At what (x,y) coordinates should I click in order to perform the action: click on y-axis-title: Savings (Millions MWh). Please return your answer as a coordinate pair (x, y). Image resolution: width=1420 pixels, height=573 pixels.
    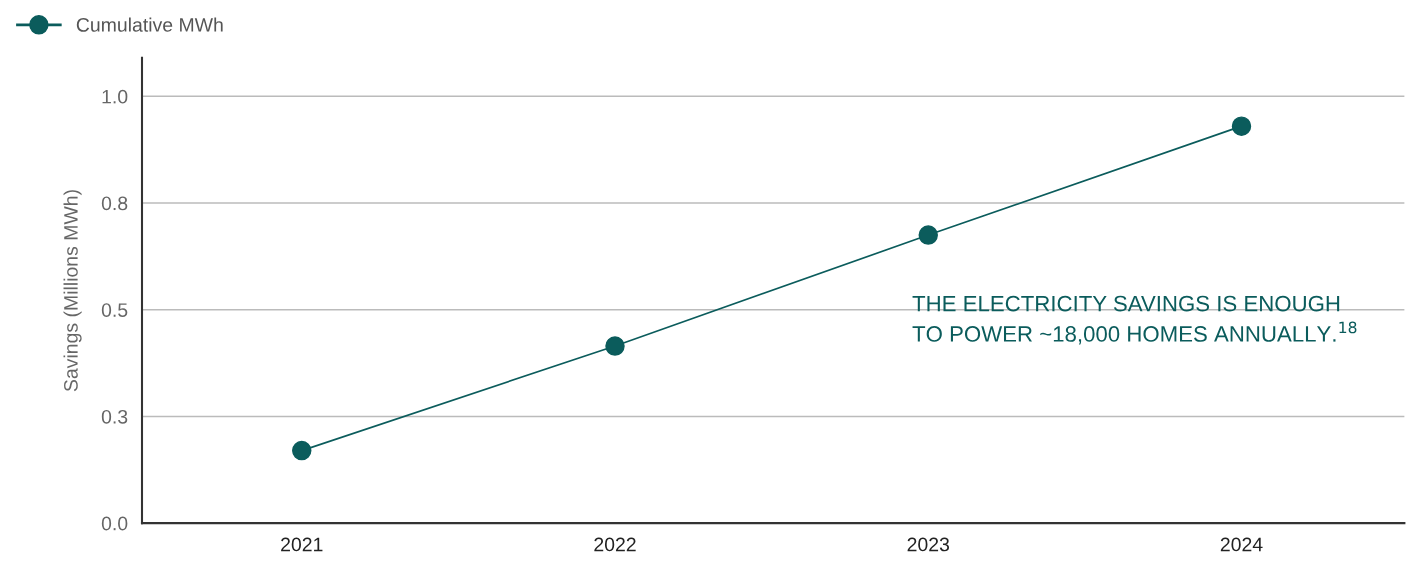
    Looking at the image, I should click on (72, 291).